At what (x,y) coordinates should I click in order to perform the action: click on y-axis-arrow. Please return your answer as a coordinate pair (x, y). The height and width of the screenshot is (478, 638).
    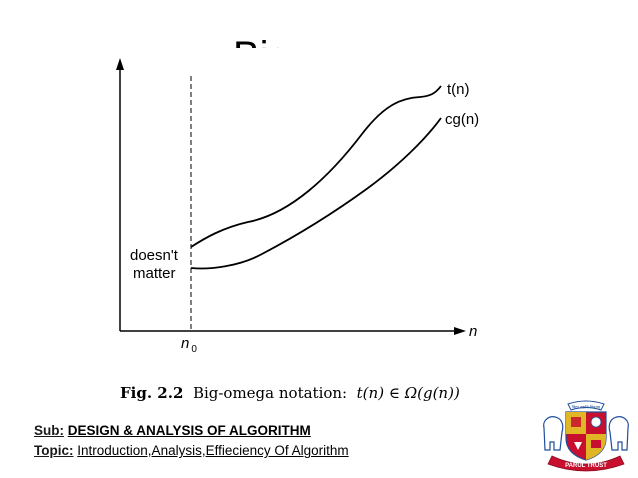
    Looking at the image, I should click on (120, 64).